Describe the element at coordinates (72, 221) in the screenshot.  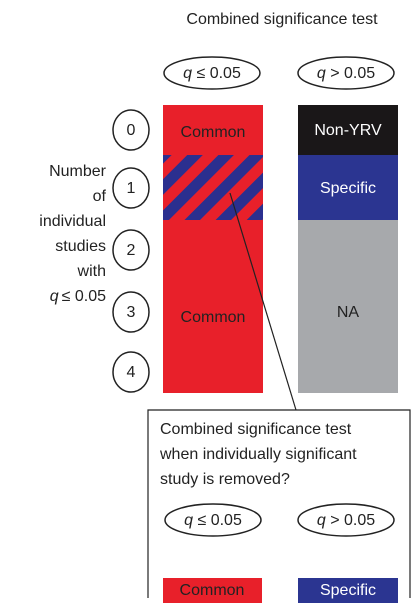
I see `left-label-line: individual` at that location.